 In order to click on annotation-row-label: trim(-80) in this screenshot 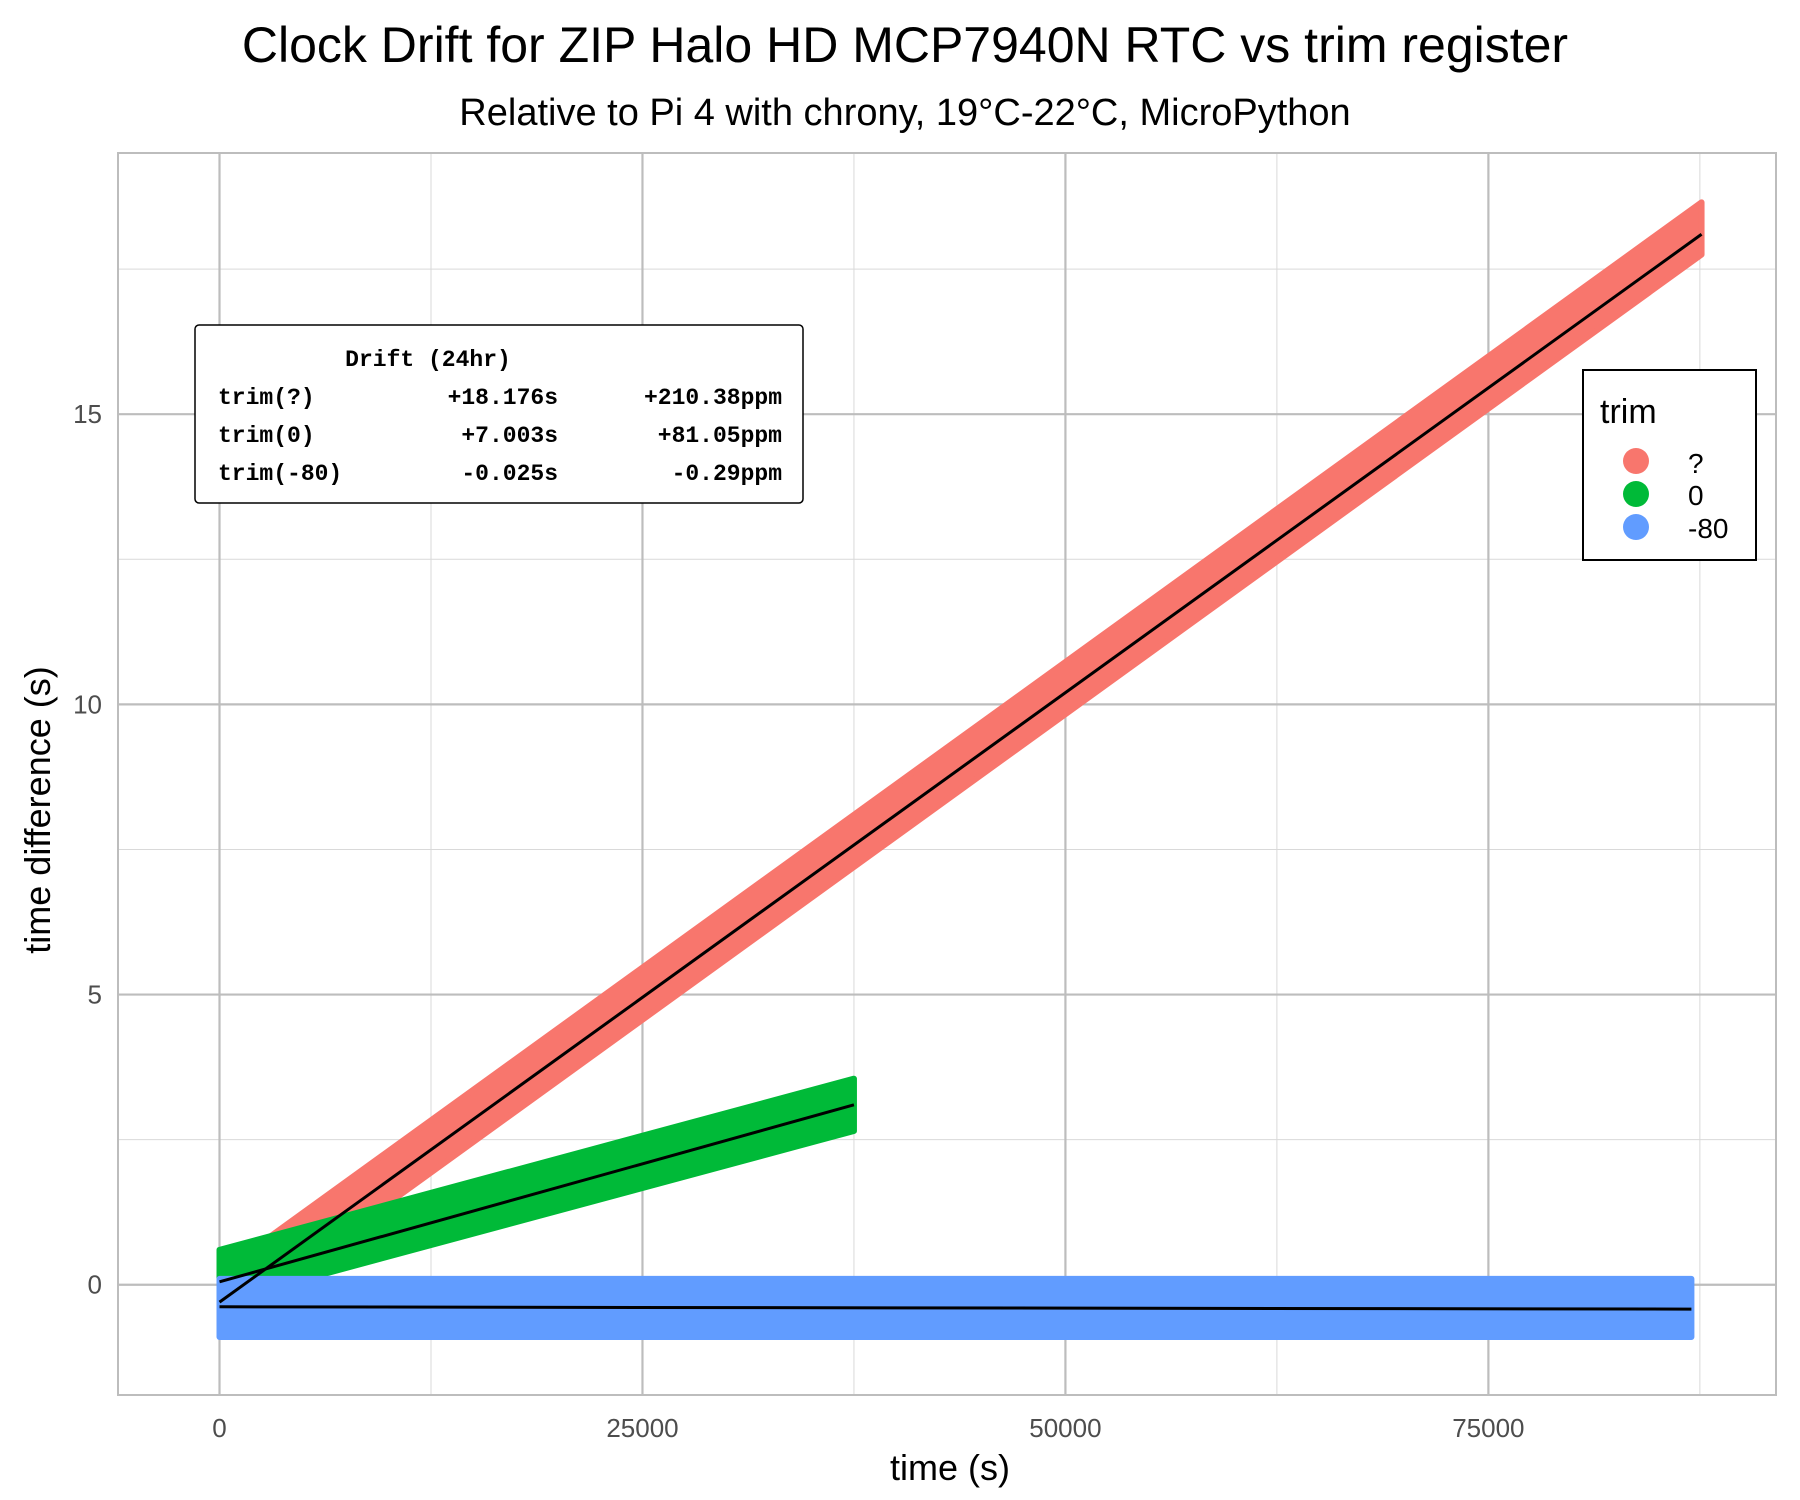, I will do `click(280, 474)`.